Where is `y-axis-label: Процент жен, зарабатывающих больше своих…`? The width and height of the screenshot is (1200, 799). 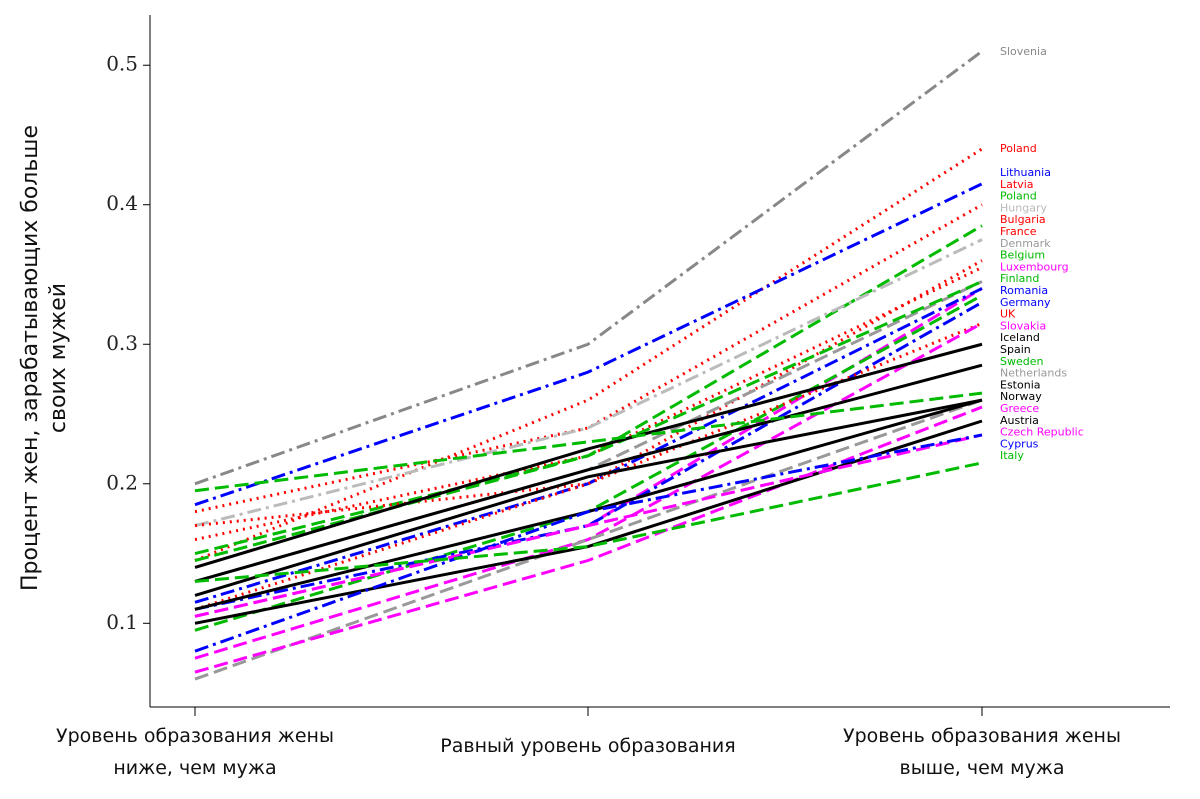
y-axis-label: Процент жен, зарабатывающих больше своих… is located at coordinates (44, 358).